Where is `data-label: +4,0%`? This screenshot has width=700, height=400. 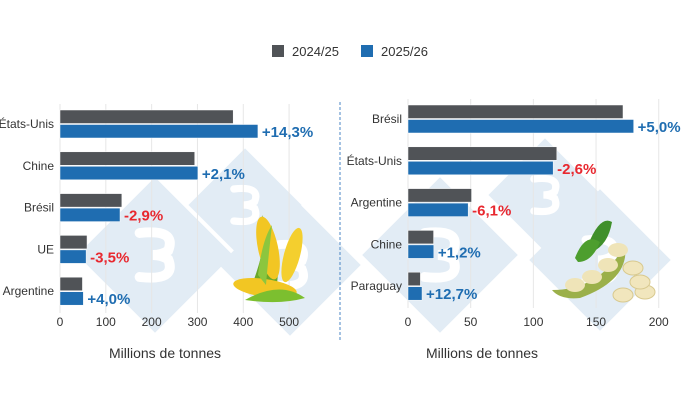
data-label: +4,0% is located at coordinates (108, 299).